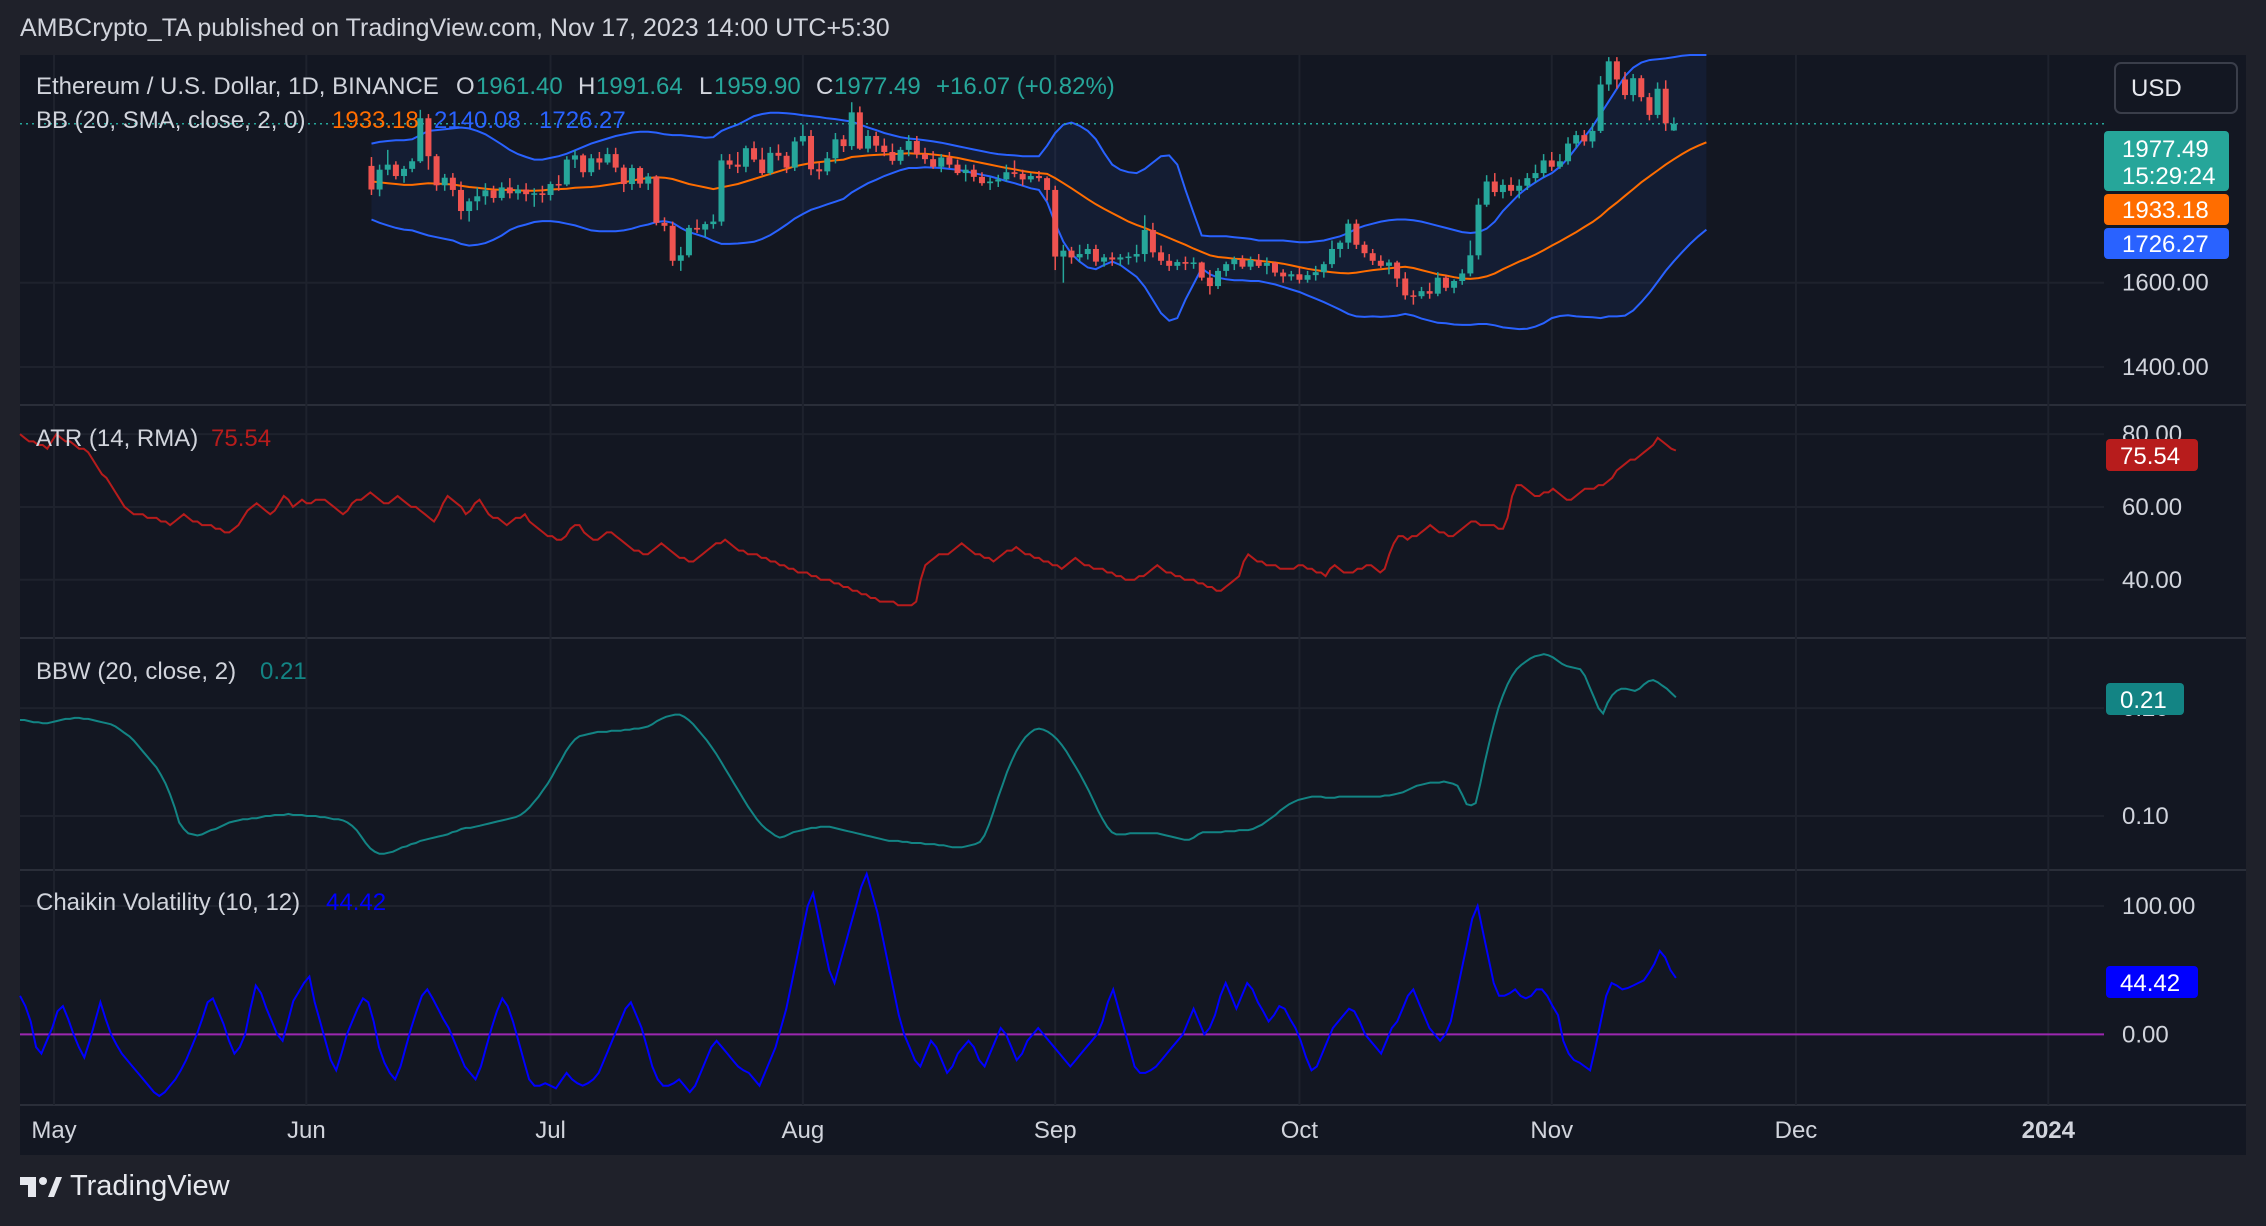 The height and width of the screenshot is (1226, 2266). Describe the element at coordinates (237, 86) in the screenshot. I see `symbol-title: Ethereum / U.S. Dollar, 1D, BINANCE` at that location.